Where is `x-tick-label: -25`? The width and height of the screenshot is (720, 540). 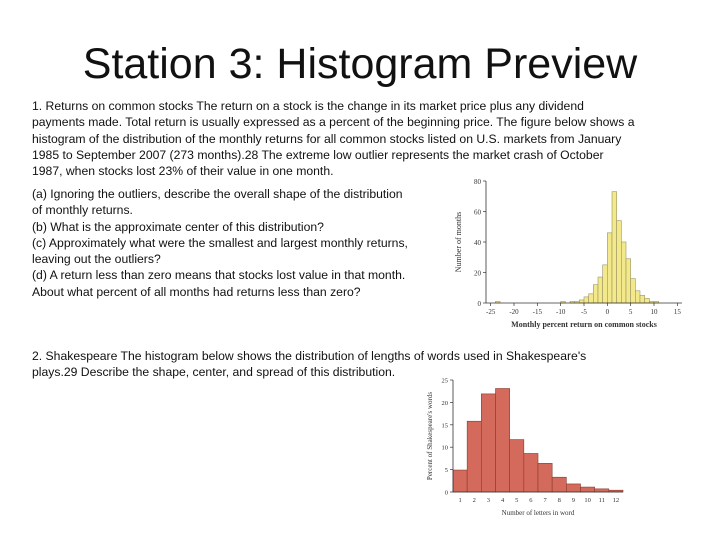
x-tick-label: -25 is located at coordinates (491, 312).